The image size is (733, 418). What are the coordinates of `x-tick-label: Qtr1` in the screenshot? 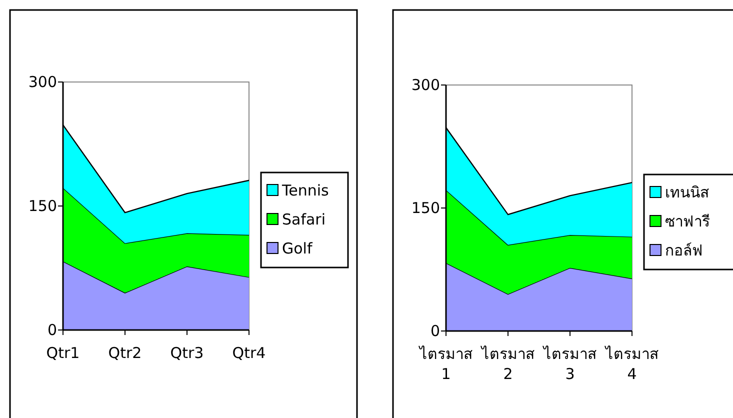 It's located at (63, 353).